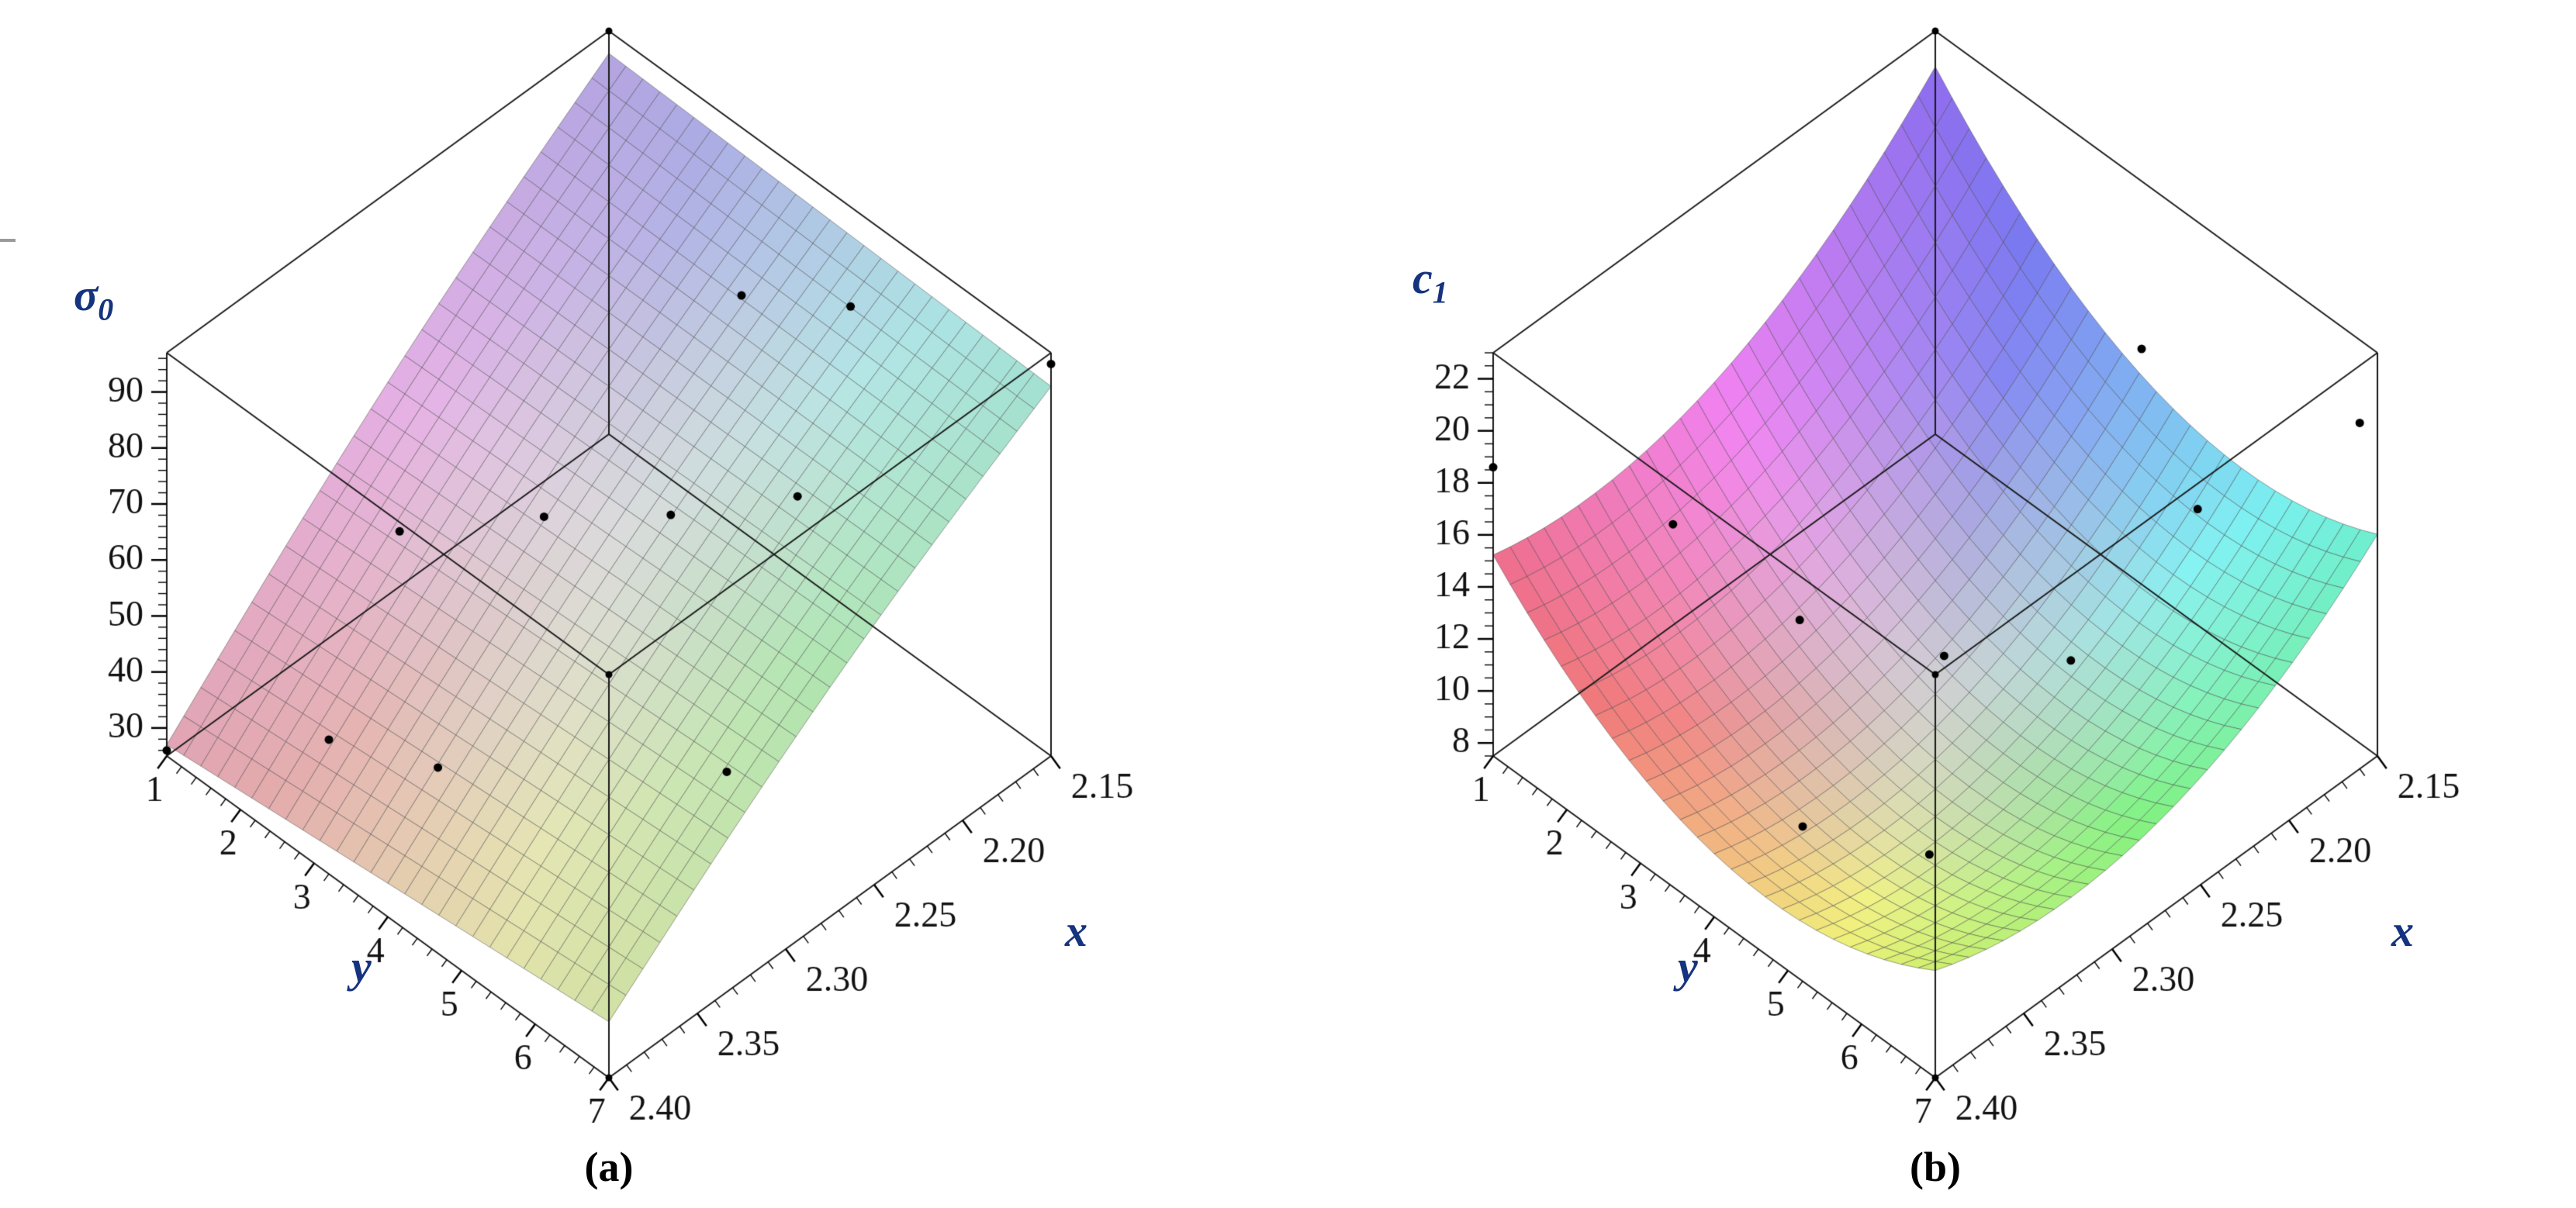 The height and width of the screenshot is (1208, 2576). What do you see at coordinates (2402, 931) in the screenshot?
I see `x-axis-label-b: x` at bounding box center [2402, 931].